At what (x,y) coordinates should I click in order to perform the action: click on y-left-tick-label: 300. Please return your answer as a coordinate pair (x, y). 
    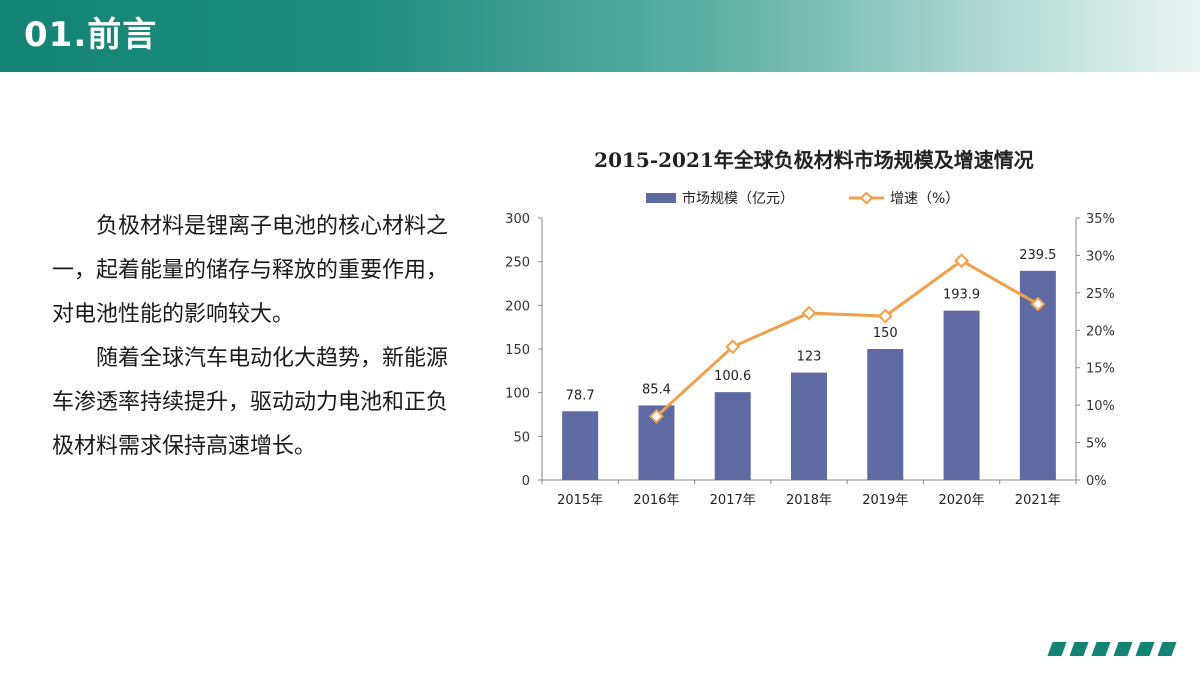
    Looking at the image, I should click on (517, 219).